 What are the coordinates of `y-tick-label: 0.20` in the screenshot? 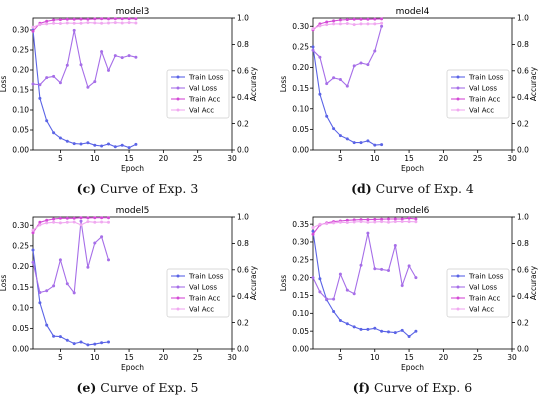 It's located at (300, 277).